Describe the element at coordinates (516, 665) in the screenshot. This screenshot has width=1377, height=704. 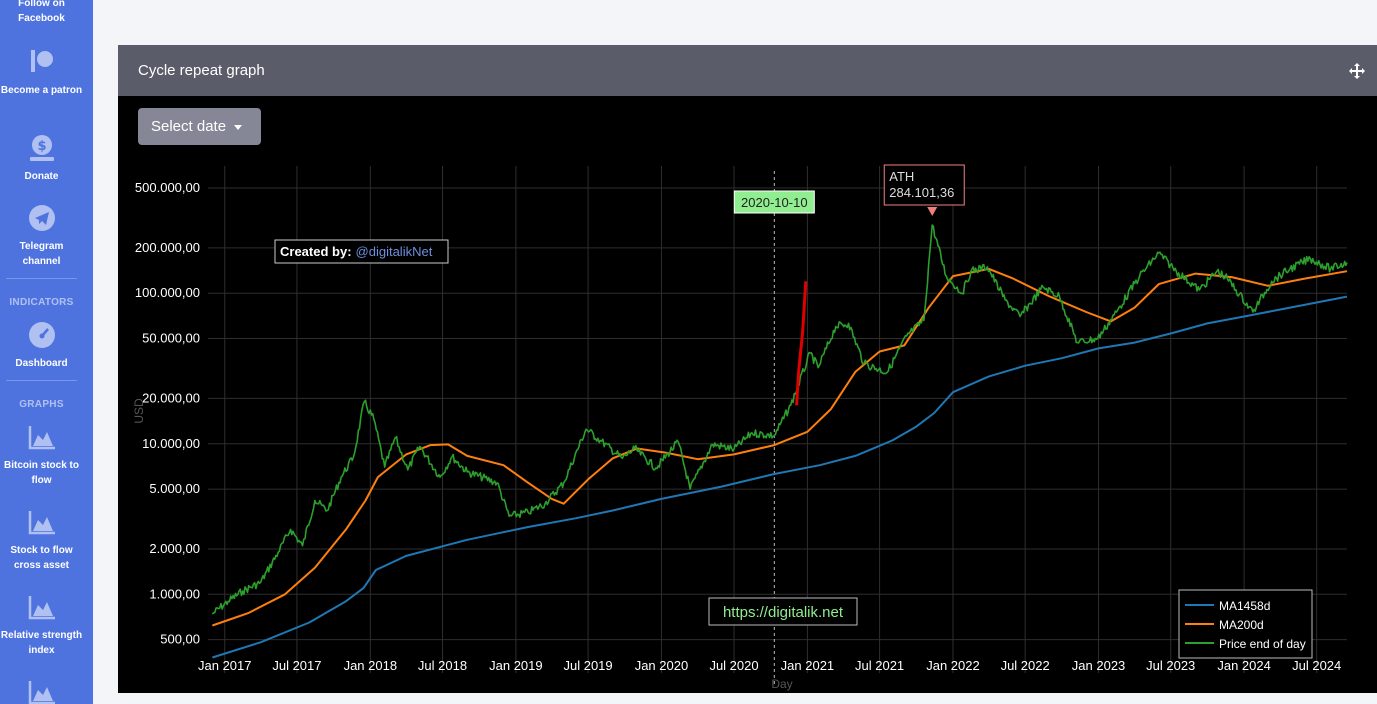
I see `x-tick-label: Jan 2019` at that location.